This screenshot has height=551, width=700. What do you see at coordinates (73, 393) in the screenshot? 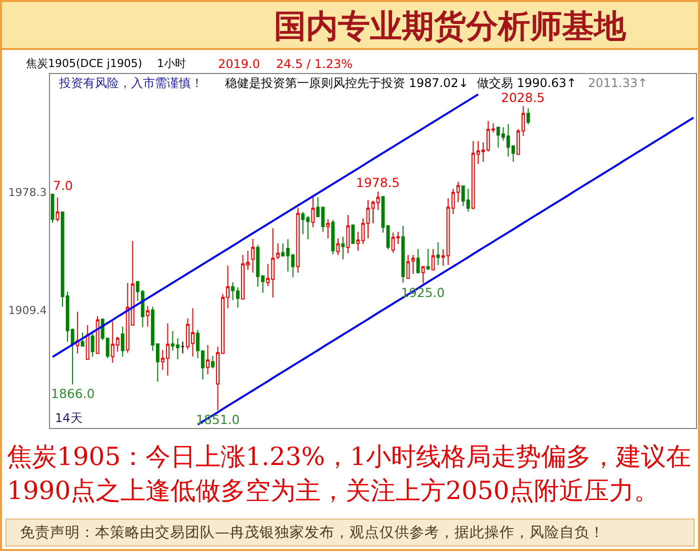
I see `annotation: 1866.0` at bounding box center [73, 393].